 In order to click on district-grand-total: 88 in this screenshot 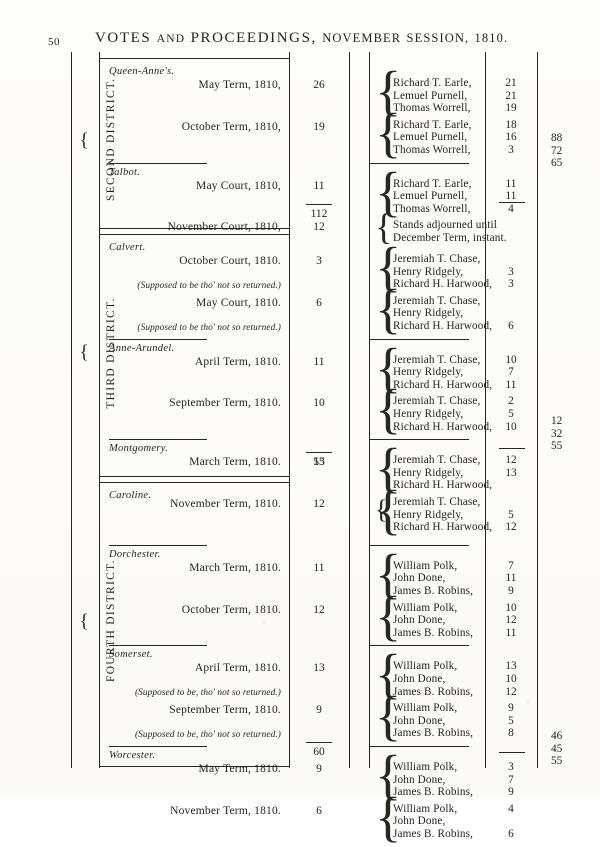, I will do `click(557, 138)`.